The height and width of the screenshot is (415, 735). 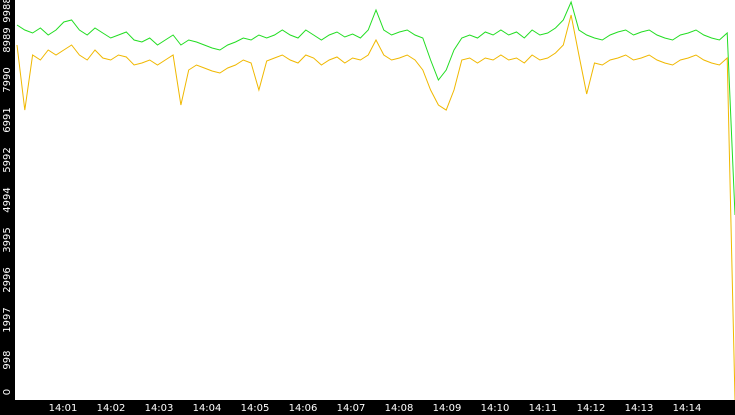 What do you see at coordinates (7, 199) in the screenshot?
I see `y-tick-label: 4994` at bounding box center [7, 199].